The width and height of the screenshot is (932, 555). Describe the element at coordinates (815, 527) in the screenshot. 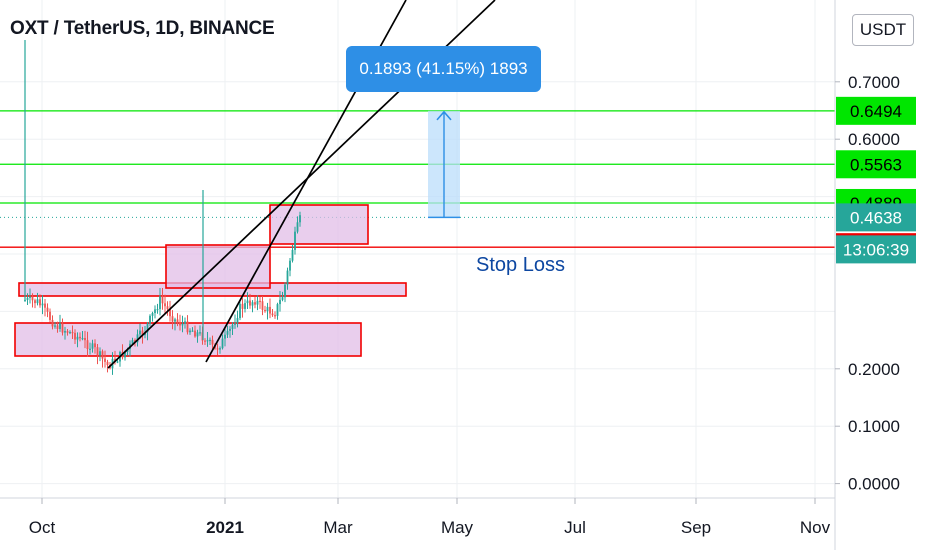

I see `x-tick-label-6: Nov` at that location.